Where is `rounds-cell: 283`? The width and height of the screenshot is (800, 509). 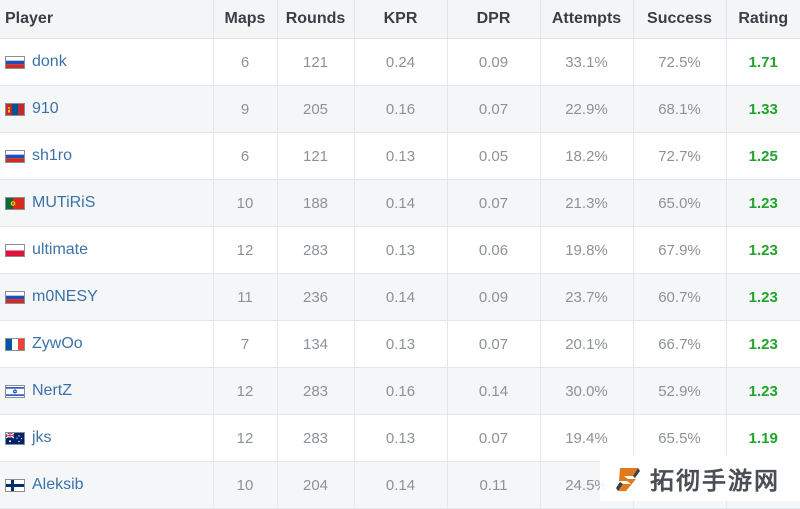 rounds-cell: 283 is located at coordinates (316, 250).